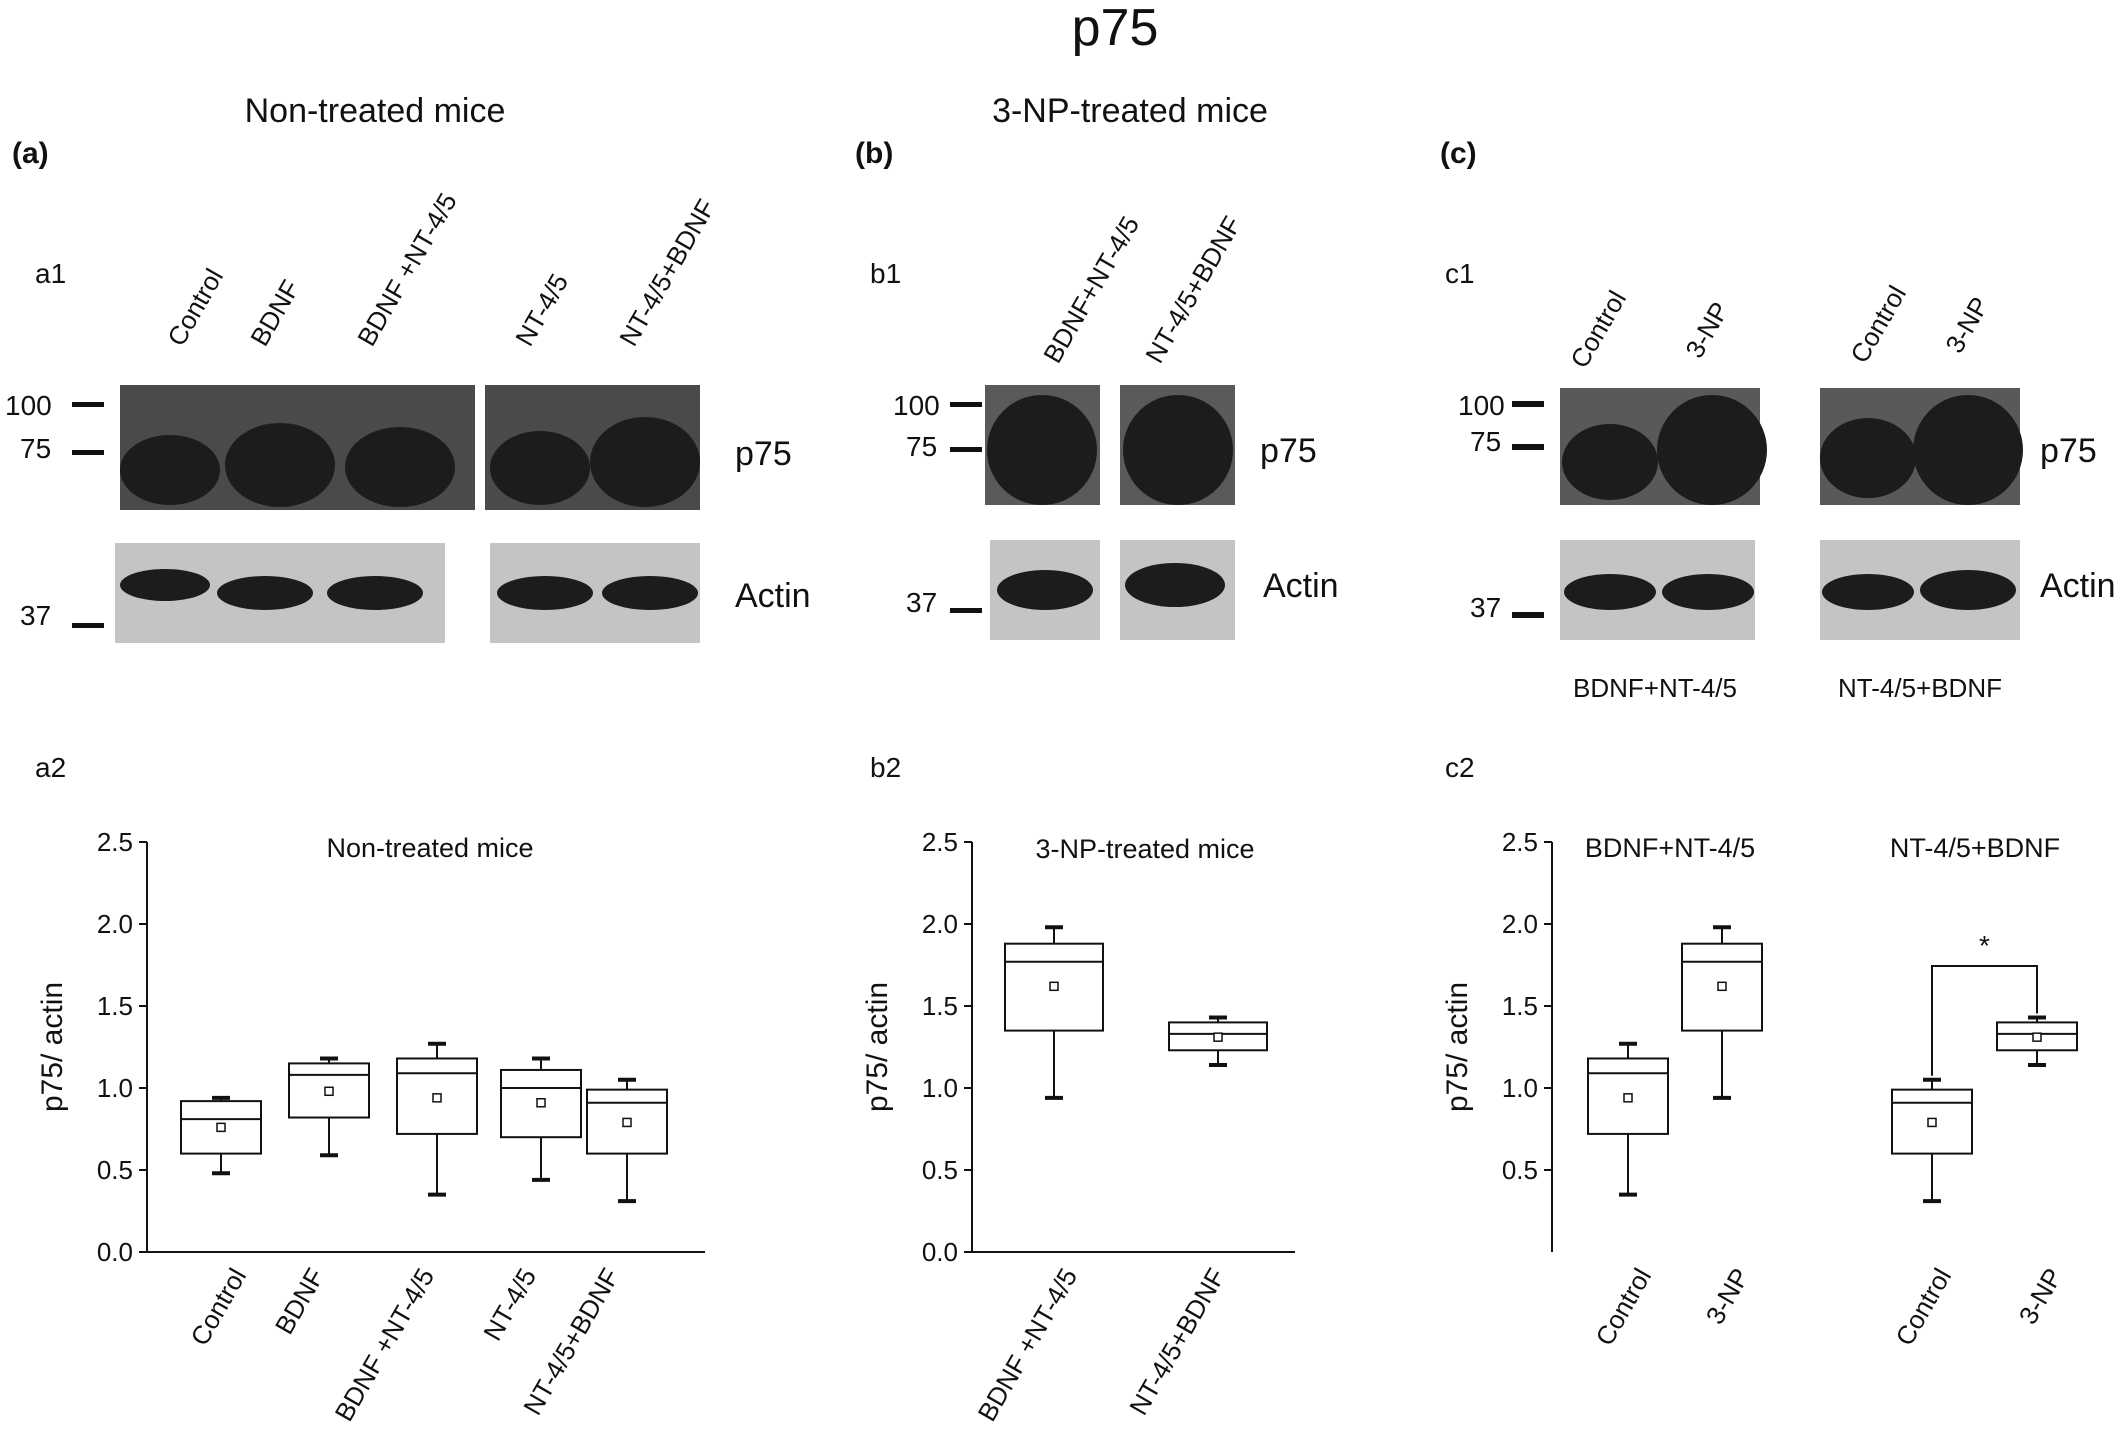 Image resolution: width=2128 pixels, height=1450 pixels. I want to click on group-label: NT-4/5+BDNF, so click(1975, 848).